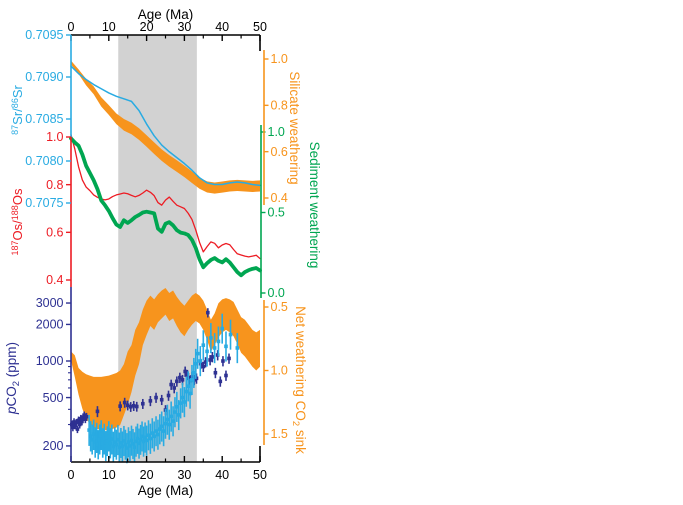 Image resolution: width=683 pixels, height=505 pixels. I want to click on title-fragment: 86, so click(15, 103).